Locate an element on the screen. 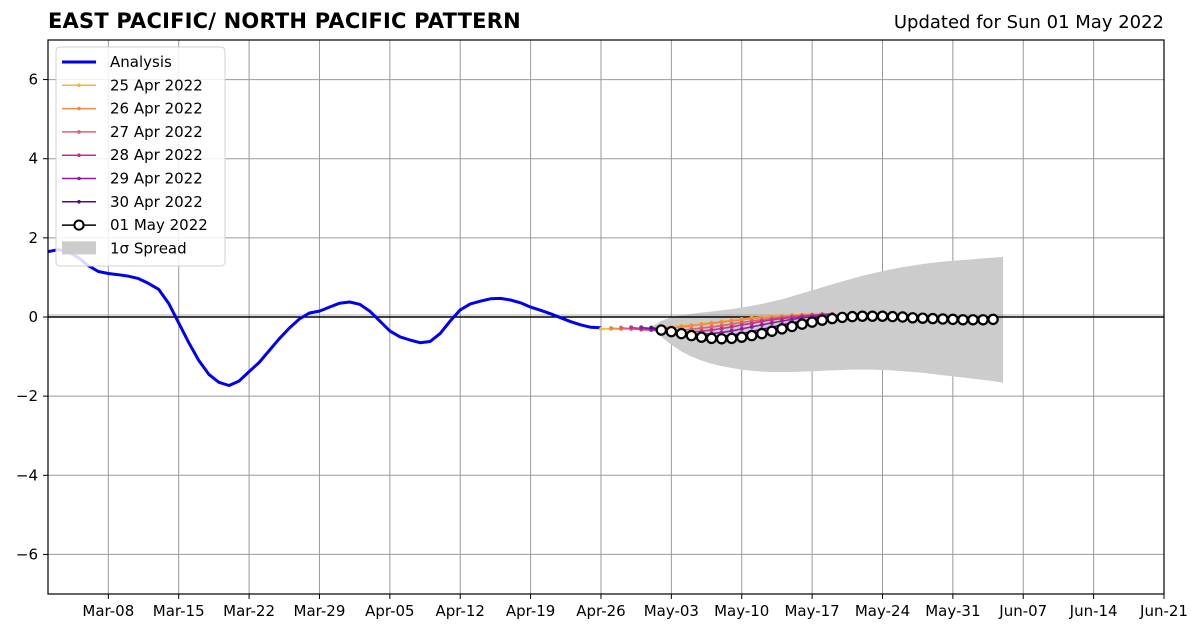 Image resolution: width=1202 pixels, height=633 pixels. x-tick-label: Jun-14 is located at coordinates (1093, 611).